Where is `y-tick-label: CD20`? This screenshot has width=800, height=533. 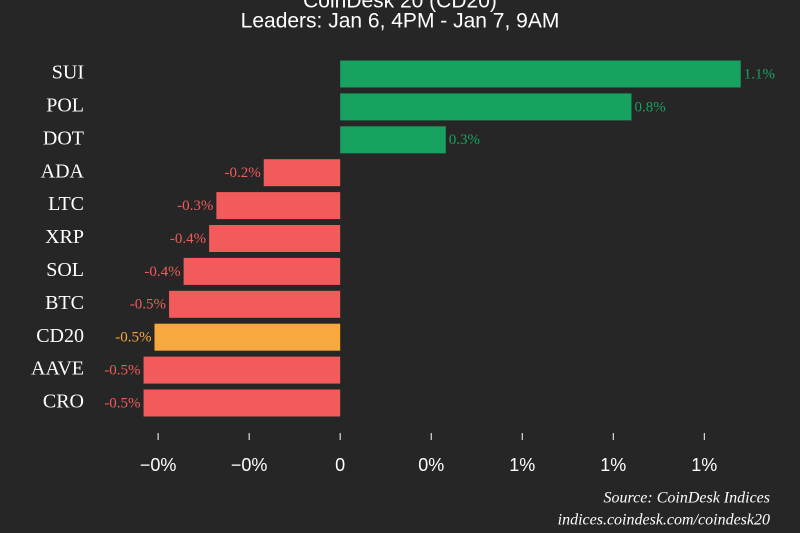
y-tick-label: CD20 is located at coordinates (60, 336).